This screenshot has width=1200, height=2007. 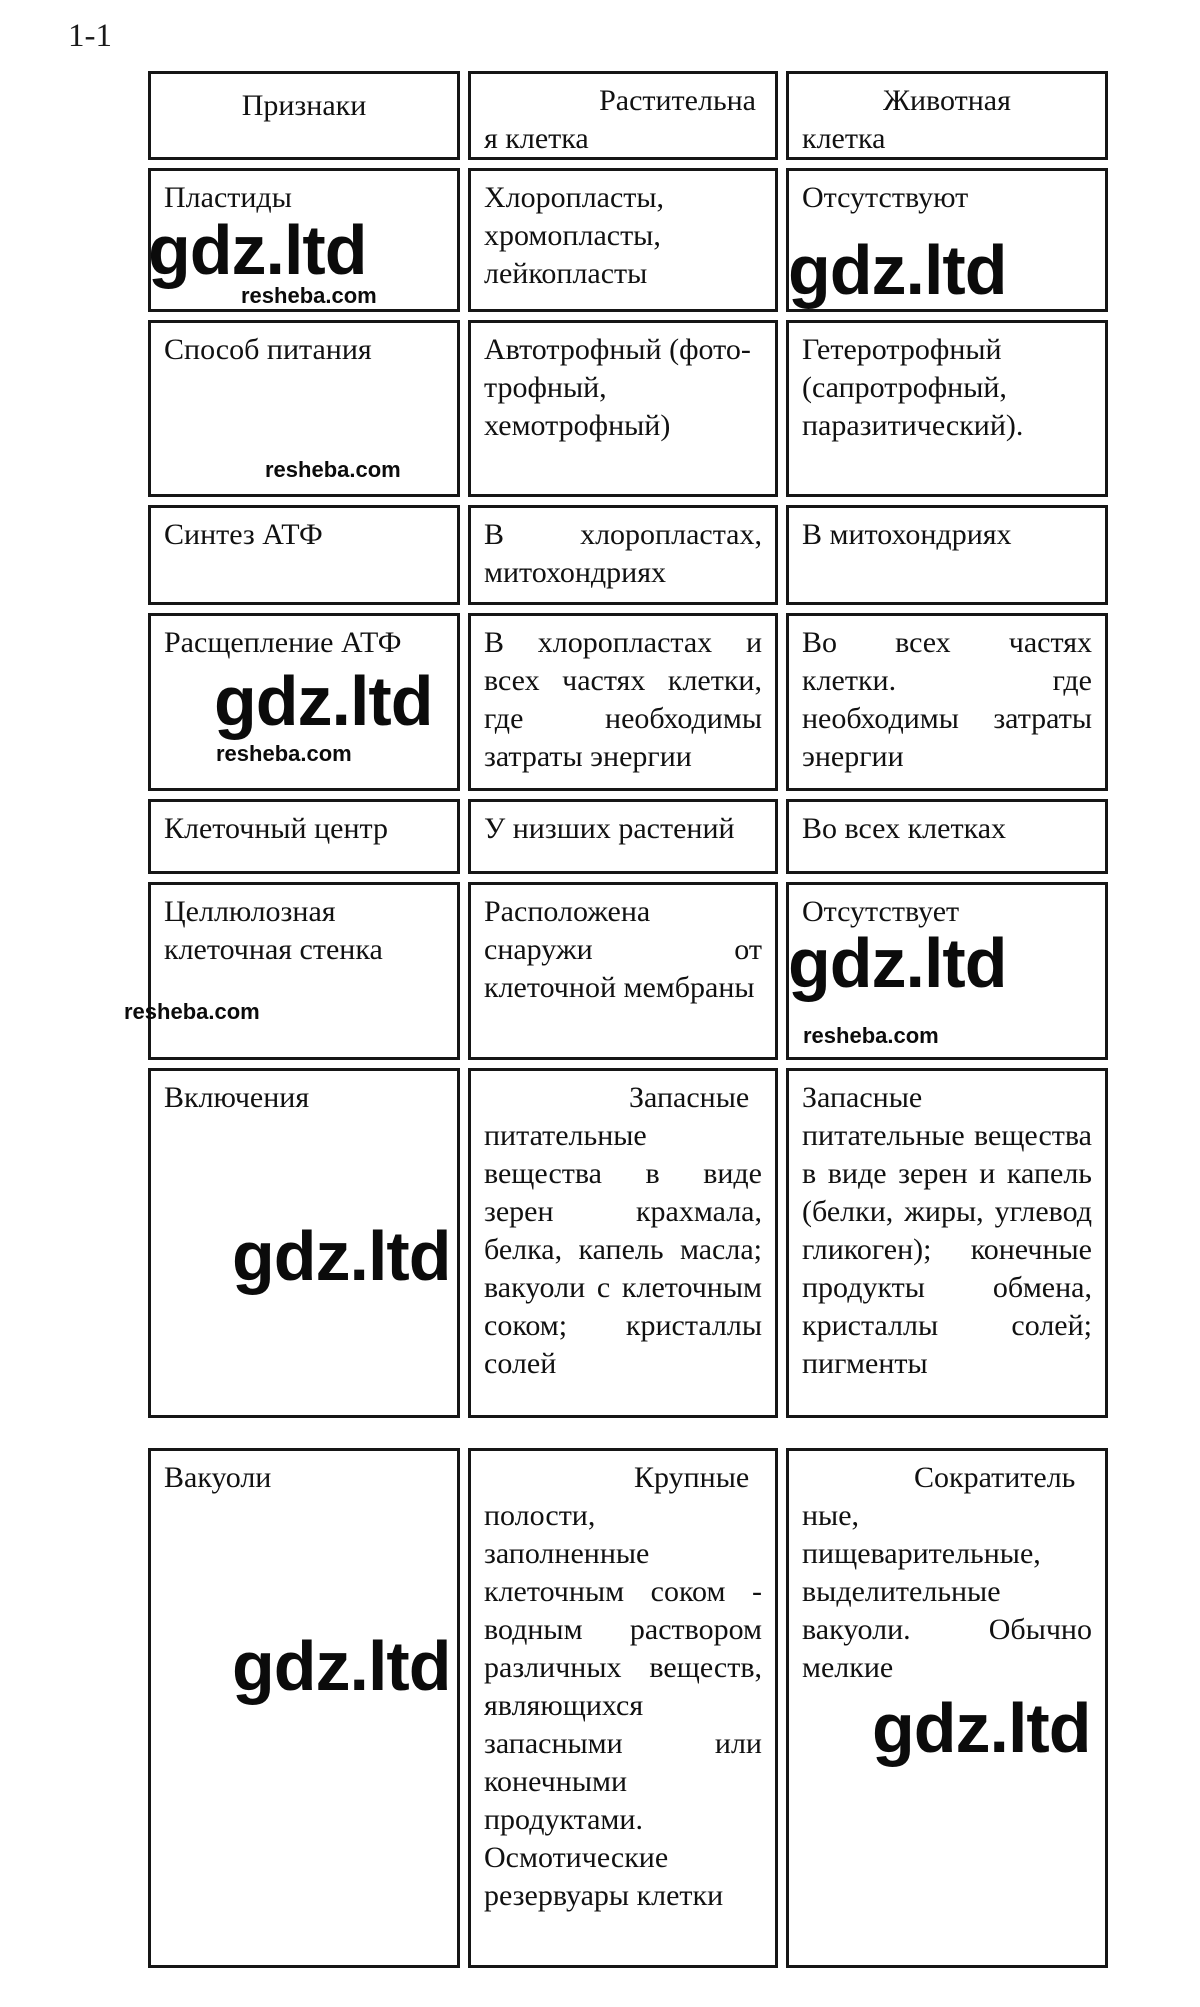 I want to click on row-cell-center-animal: Во всех клетках, so click(x=947, y=836).